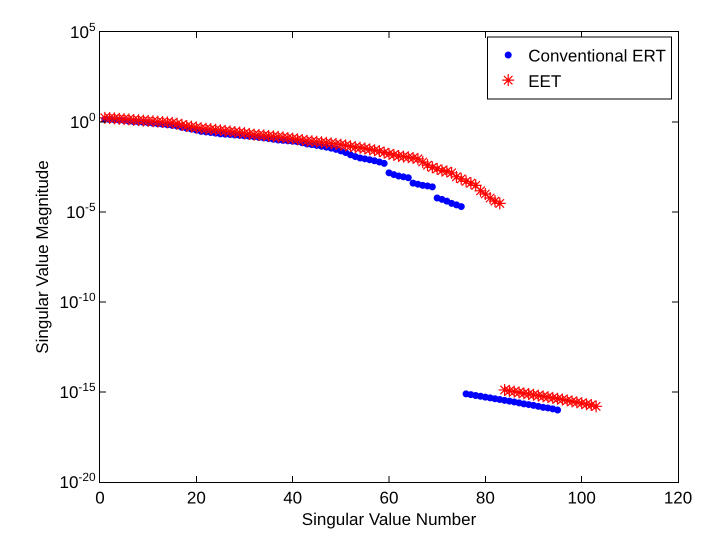  I want to click on x-axis-title: Singular Value Number, so click(389, 519).